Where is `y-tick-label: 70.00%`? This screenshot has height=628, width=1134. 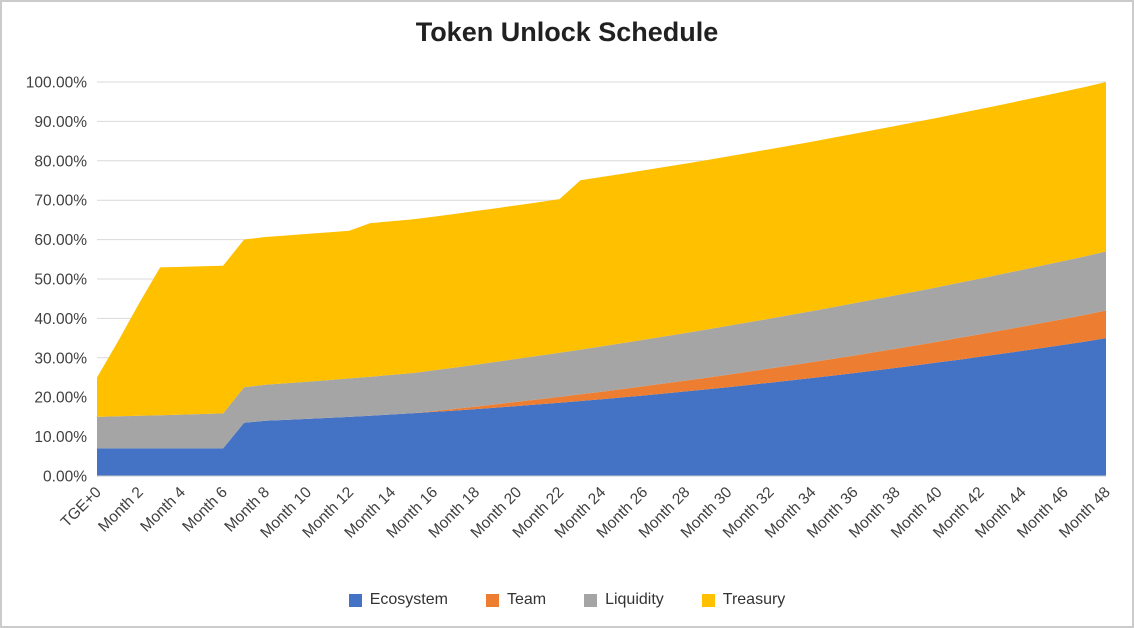 y-tick-label: 70.00% is located at coordinates (60, 201).